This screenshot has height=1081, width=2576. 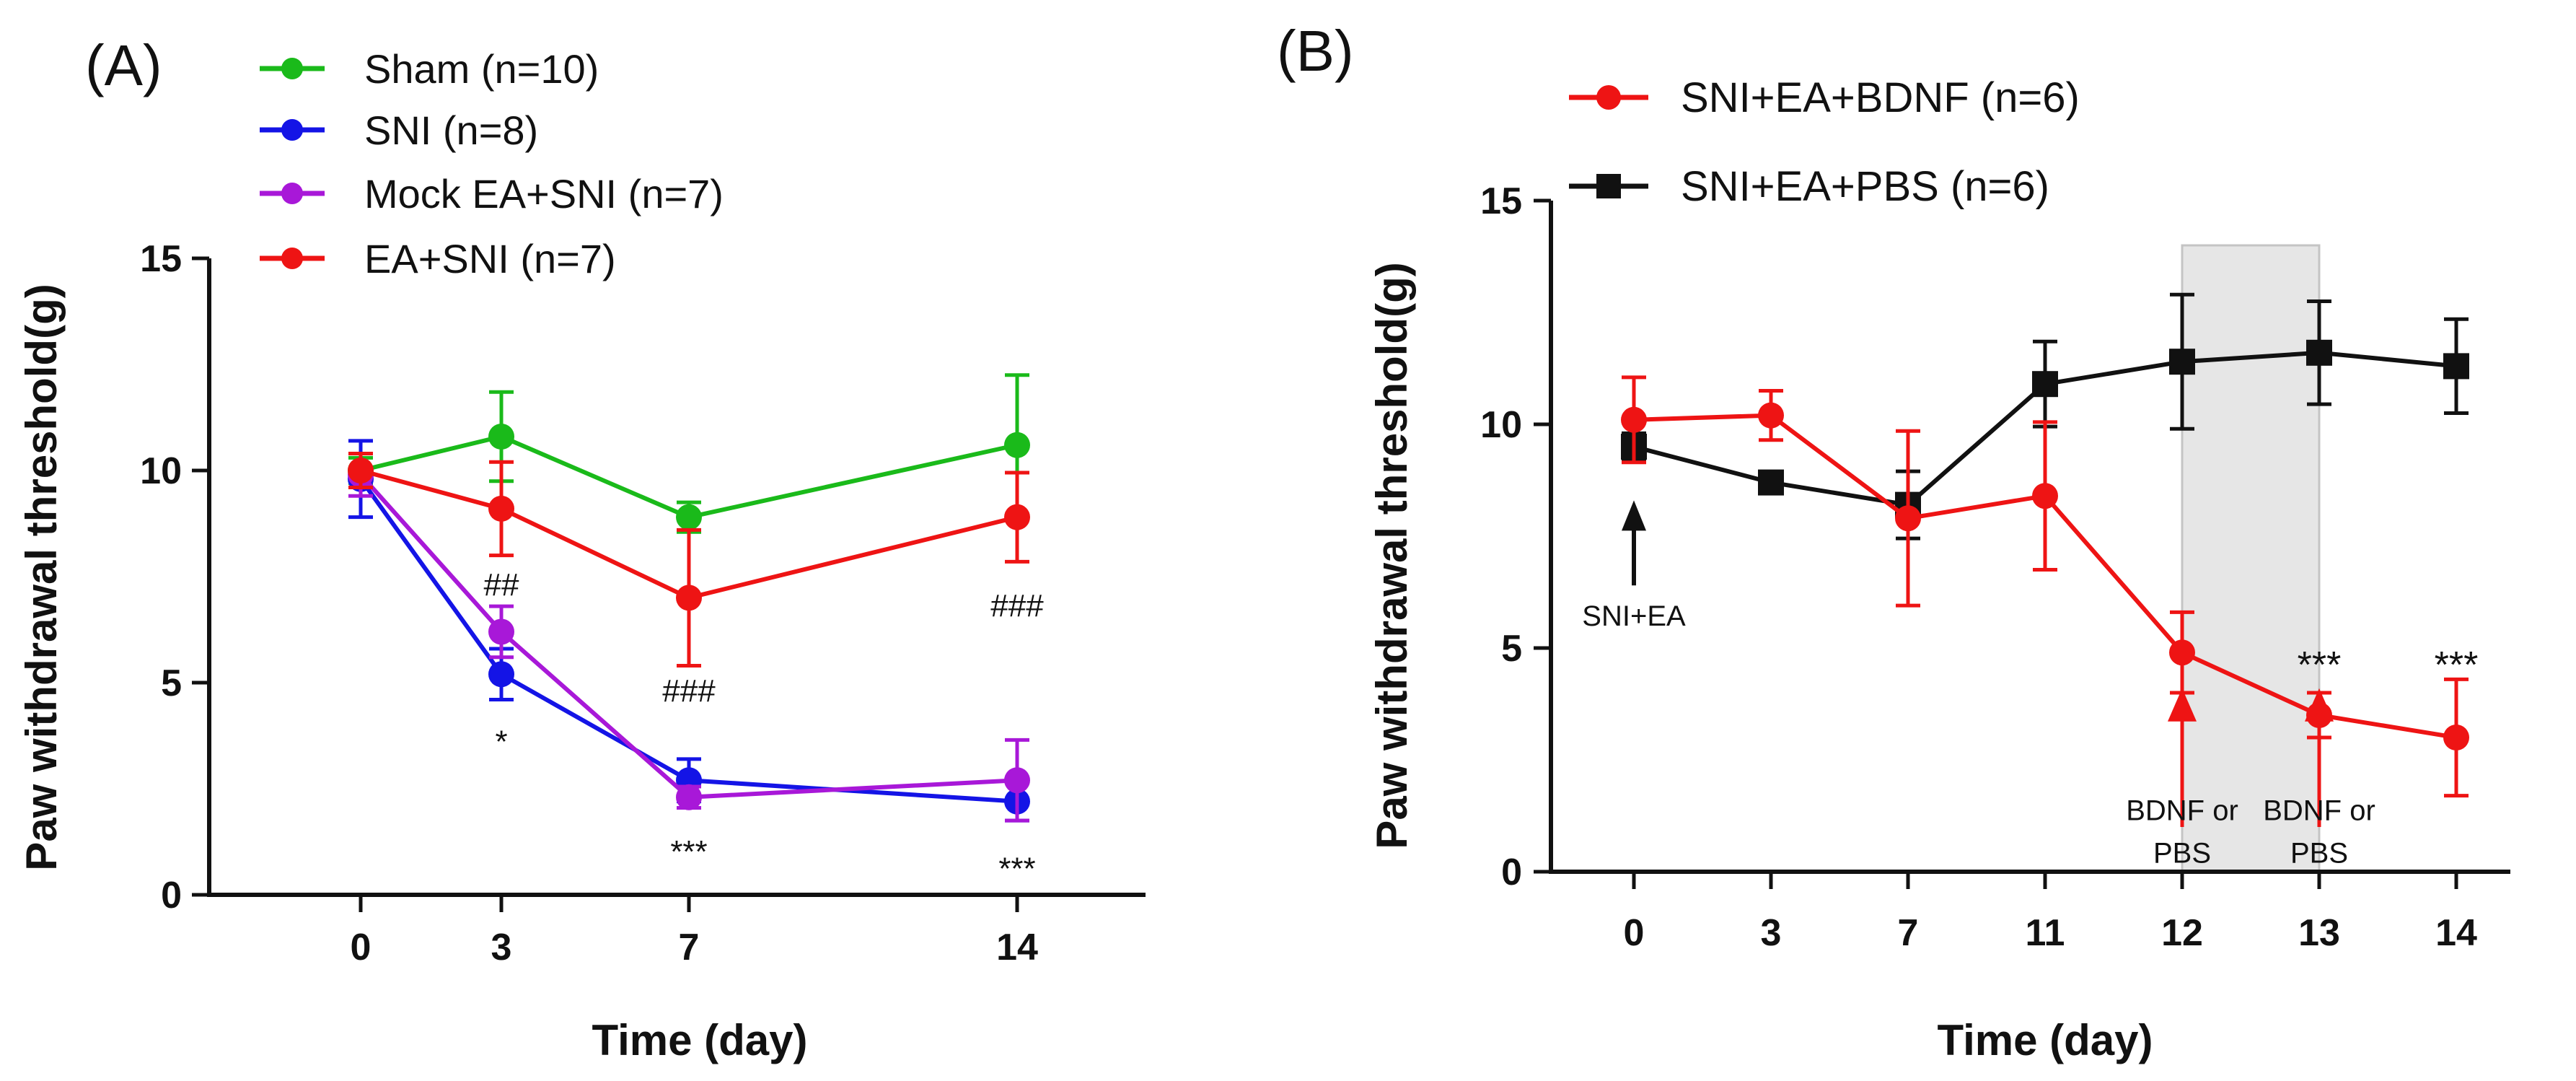 I want to click on panel-b-y-ticks: 0 5 10 15, so click(x=1515, y=536).